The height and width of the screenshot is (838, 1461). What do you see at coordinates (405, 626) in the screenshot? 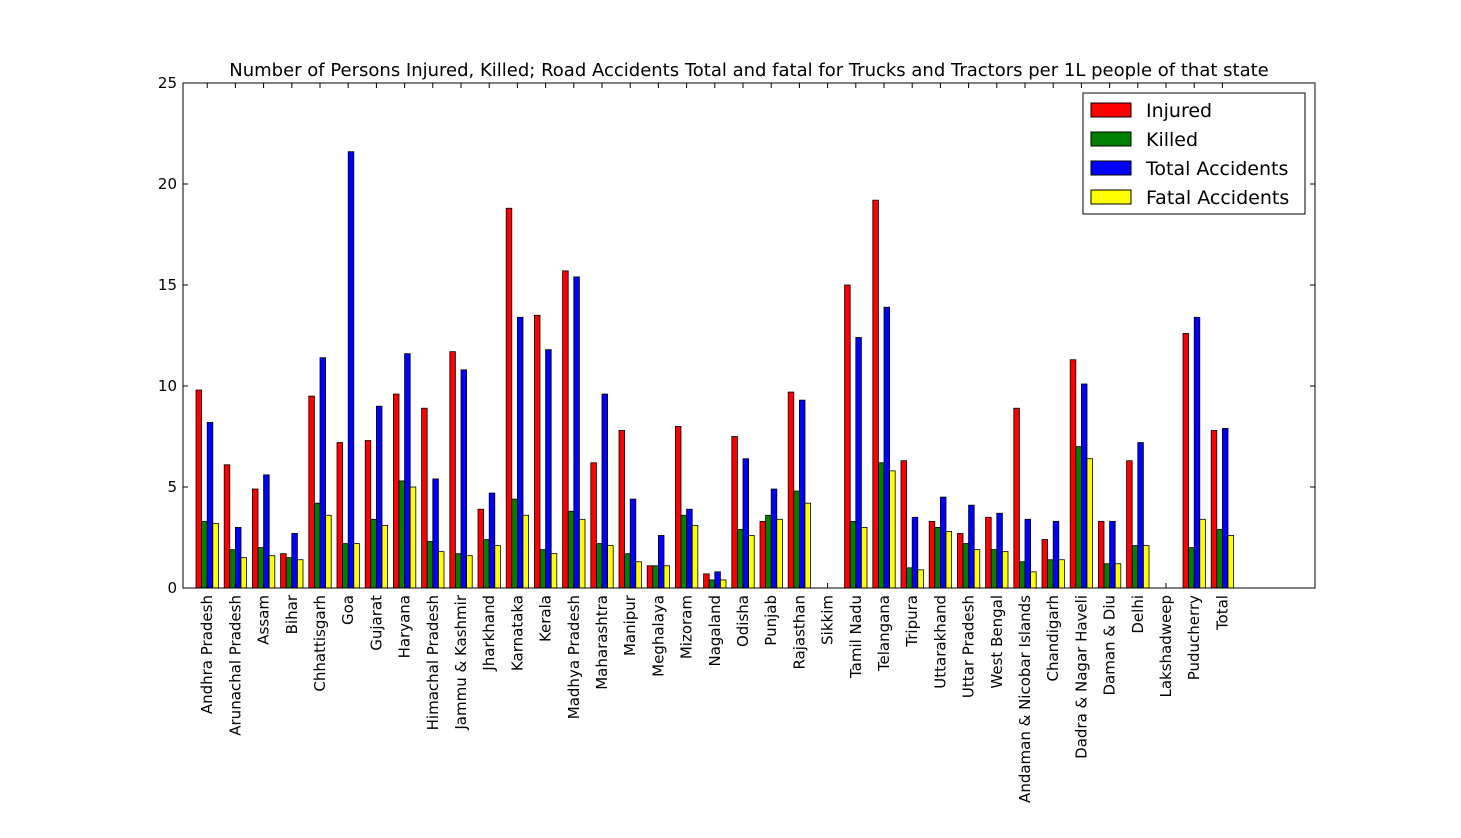
I see `x-tick-label: Haryana` at bounding box center [405, 626].